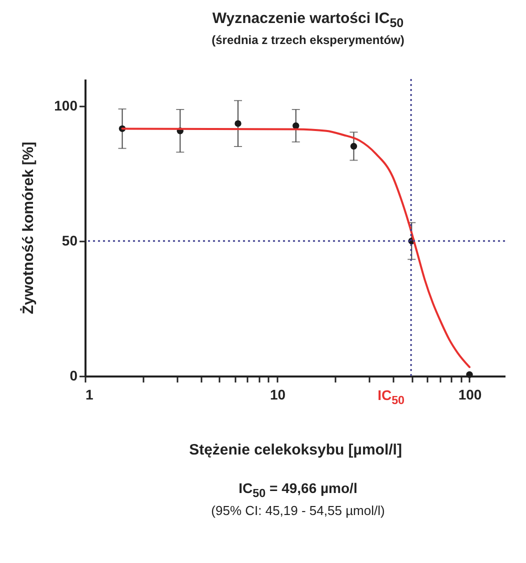  I want to click on text: IC$_{50}$ = 49,66 µmo/l, so click(298, 490).